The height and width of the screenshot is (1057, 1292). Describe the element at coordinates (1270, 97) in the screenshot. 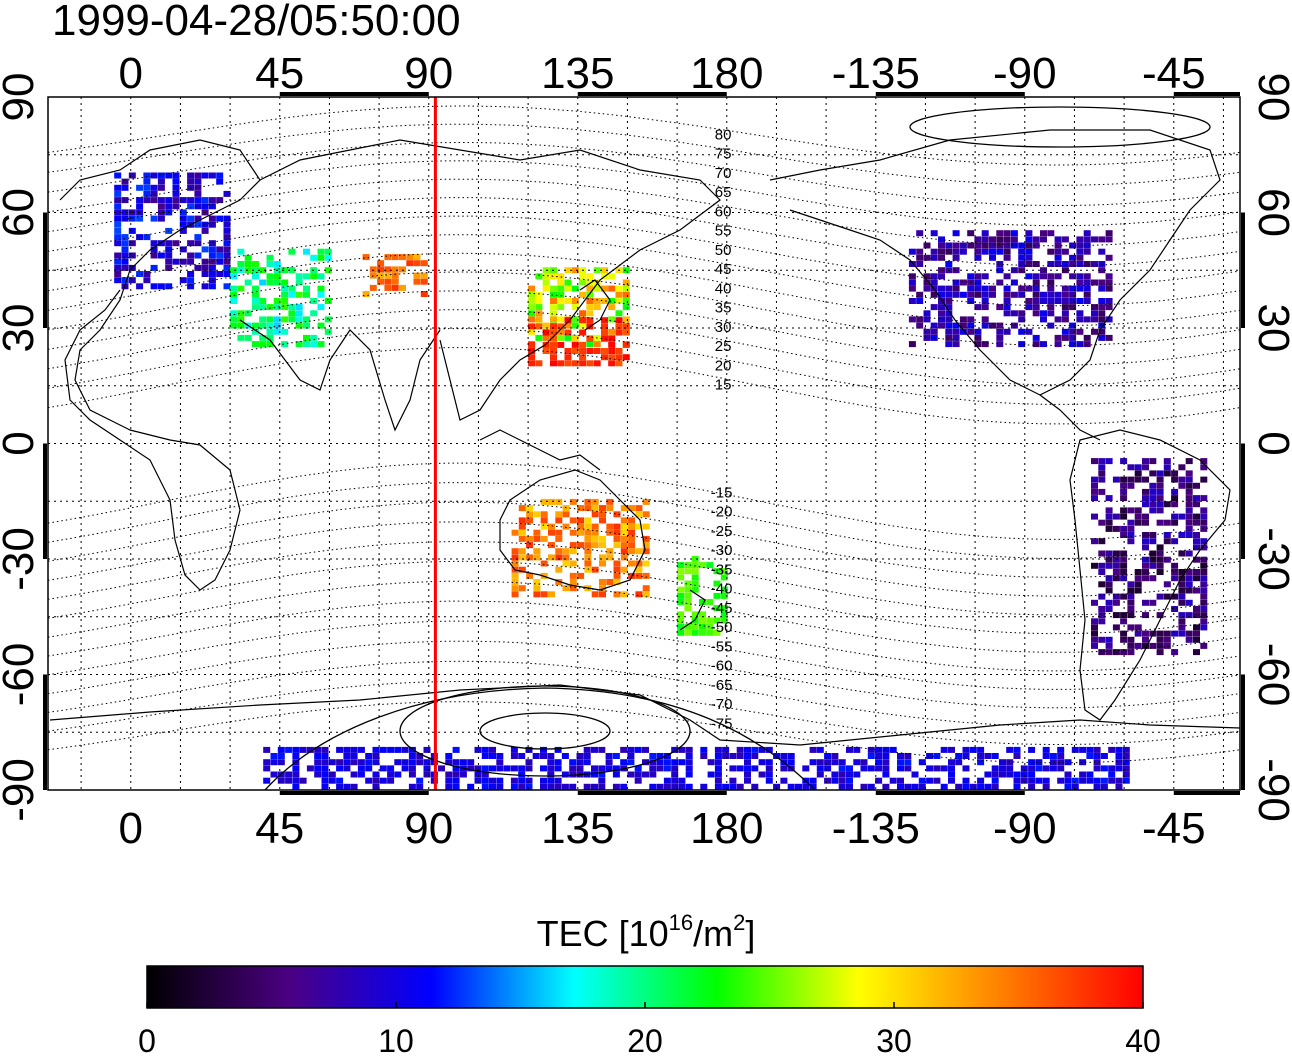

I see `lat-tick-label-right: 90` at that location.